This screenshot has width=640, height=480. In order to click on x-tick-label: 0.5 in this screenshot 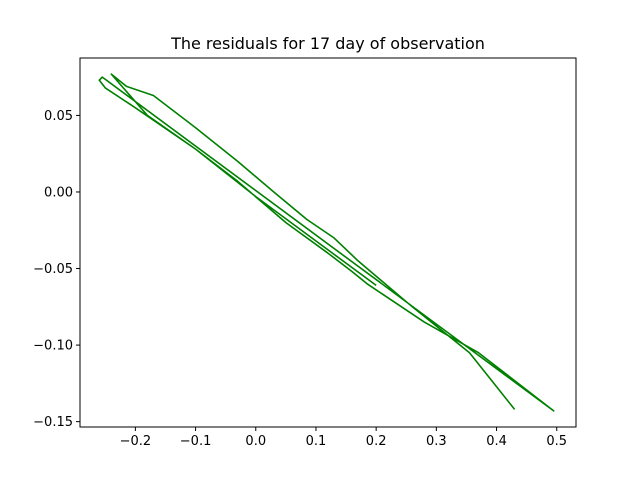, I will do `click(556, 441)`.